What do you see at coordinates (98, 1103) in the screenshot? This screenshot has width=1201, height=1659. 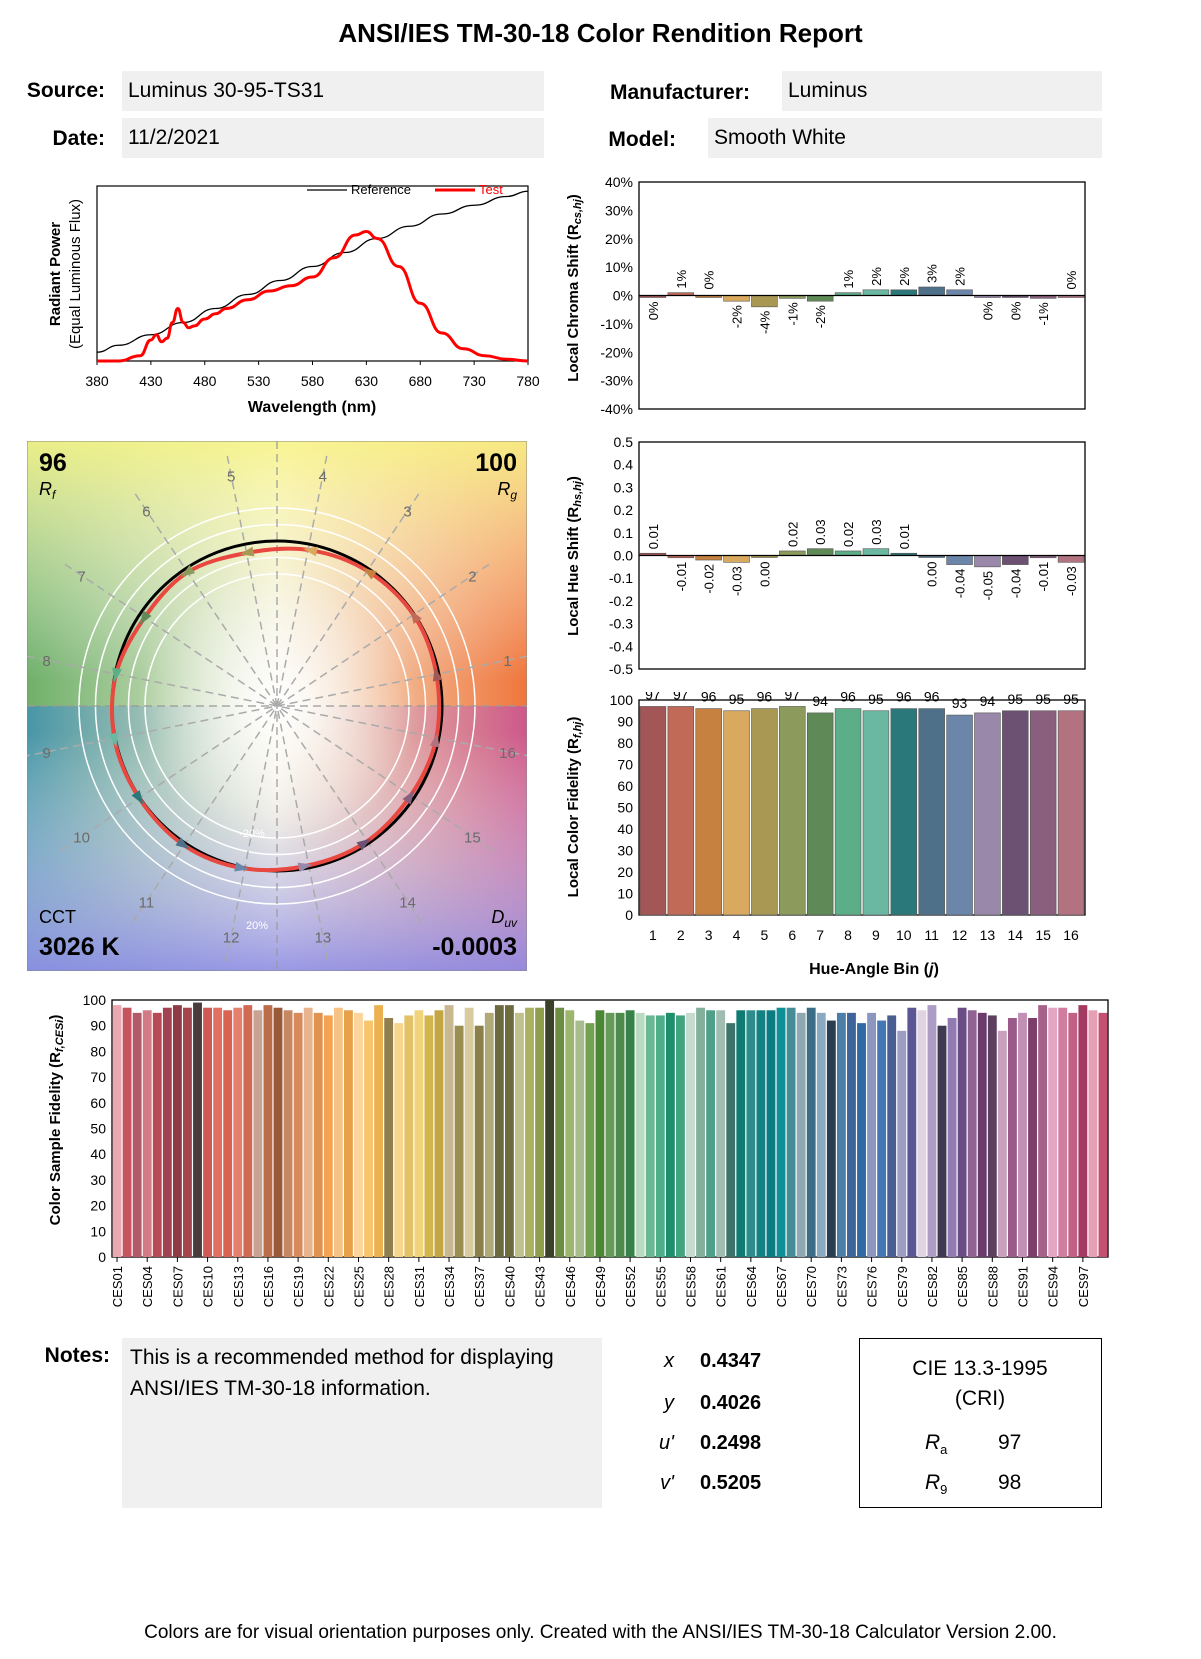 I see `ces-ytick: 60` at bounding box center [98, 1103].